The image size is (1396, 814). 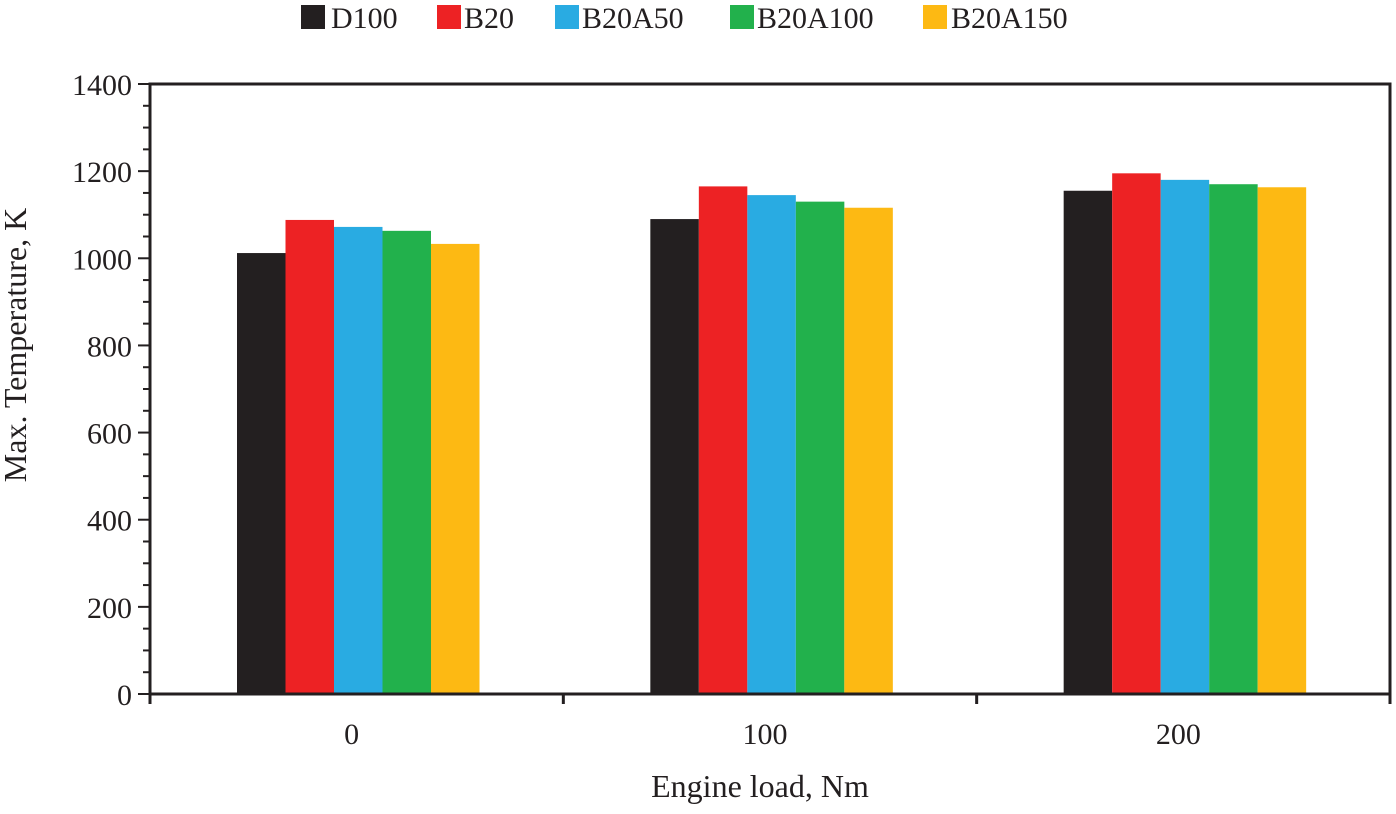 What do you see at coordinates (760, 786) in the screenshot?
I see `x-axis-label: Engine load, Nm` at bounding box center [760, 786].